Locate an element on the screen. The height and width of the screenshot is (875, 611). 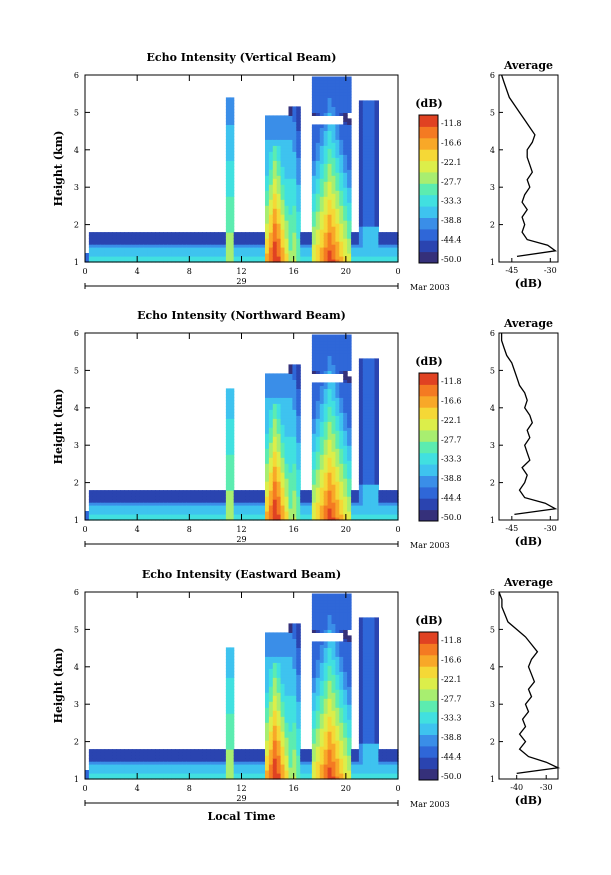
colorbar-swatch is located at coordinates (428, 189).